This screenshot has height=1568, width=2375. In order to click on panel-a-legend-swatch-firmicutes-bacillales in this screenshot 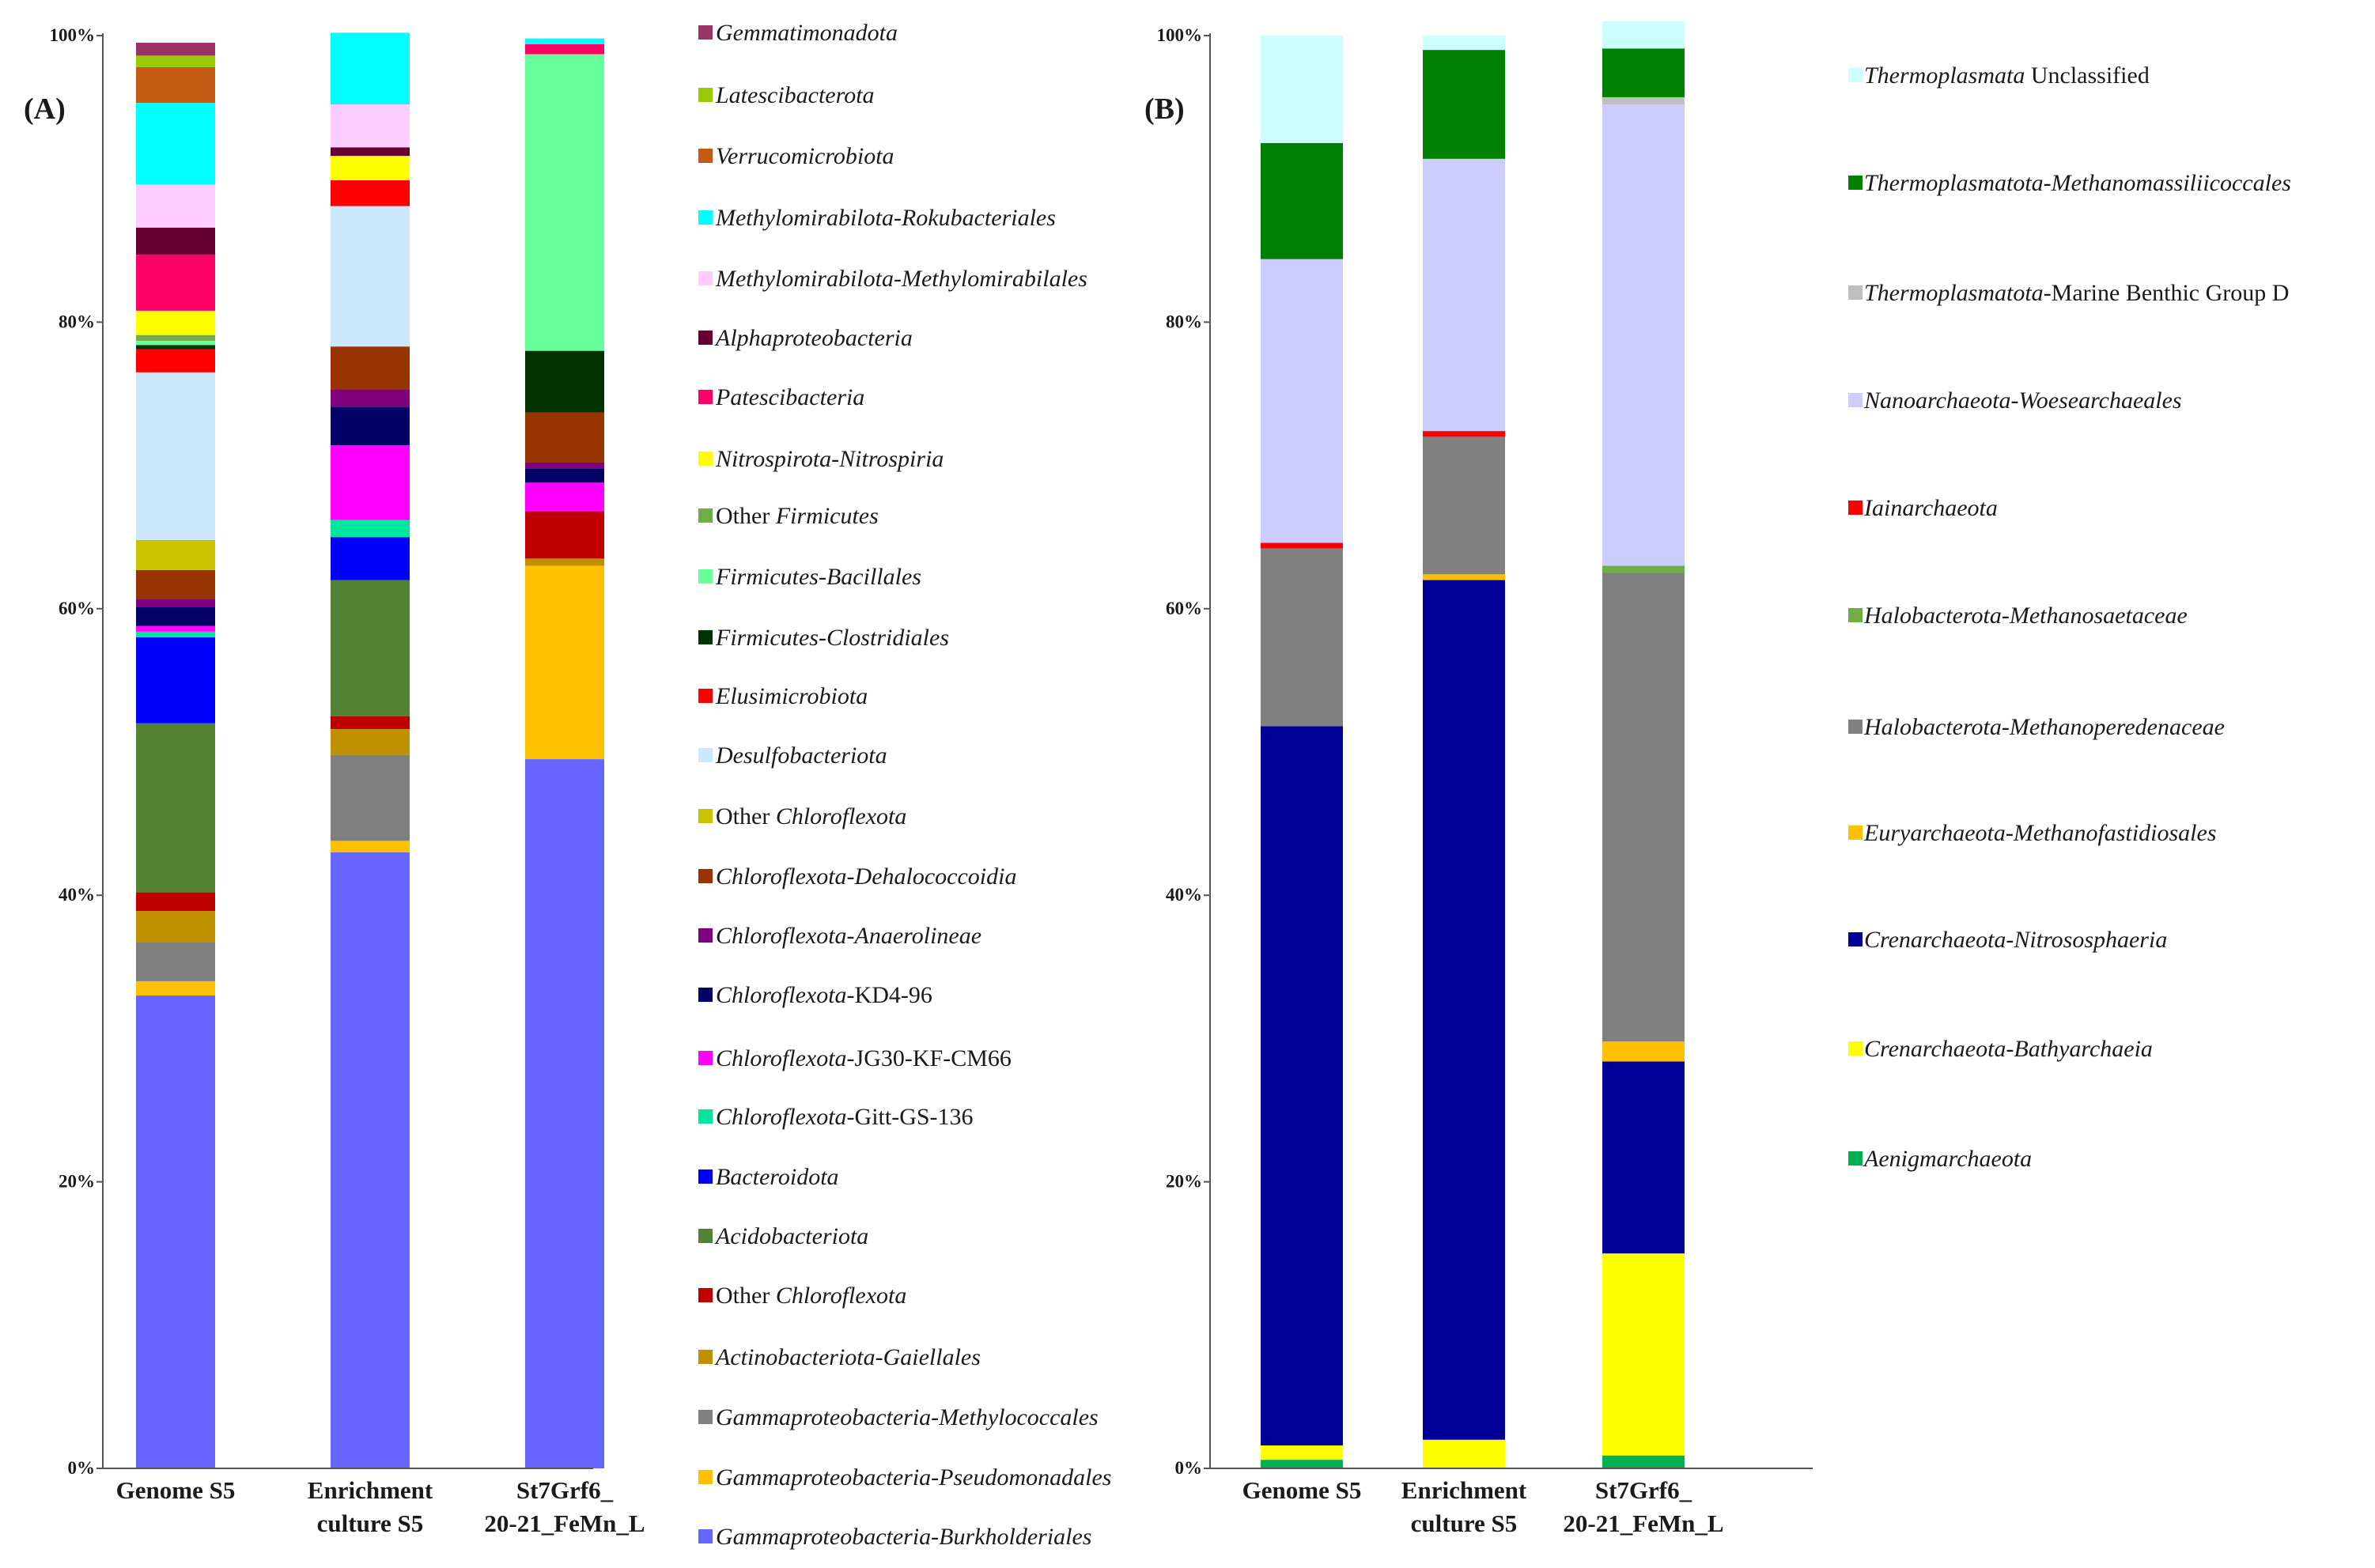, I will do `click(705, 576)`.